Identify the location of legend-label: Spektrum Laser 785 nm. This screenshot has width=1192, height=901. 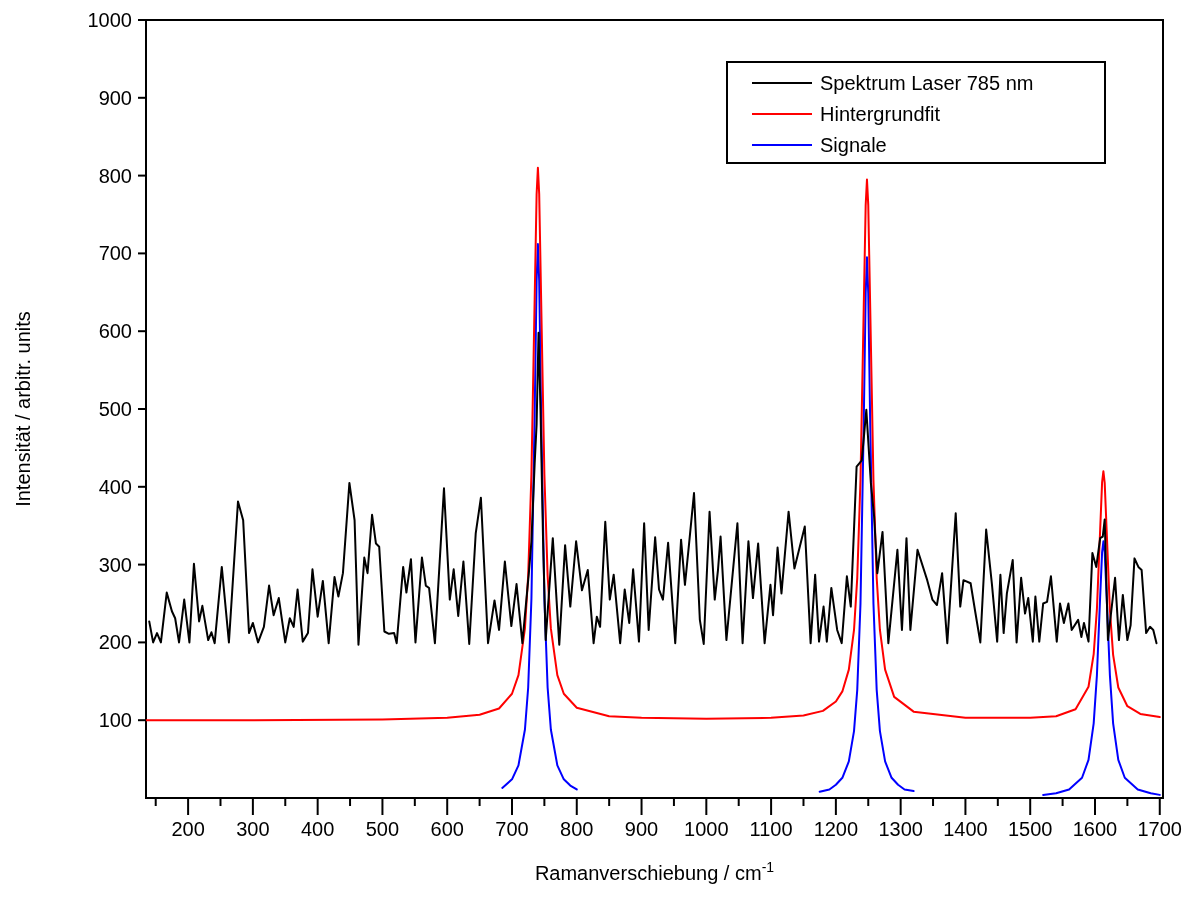
(927, 83).